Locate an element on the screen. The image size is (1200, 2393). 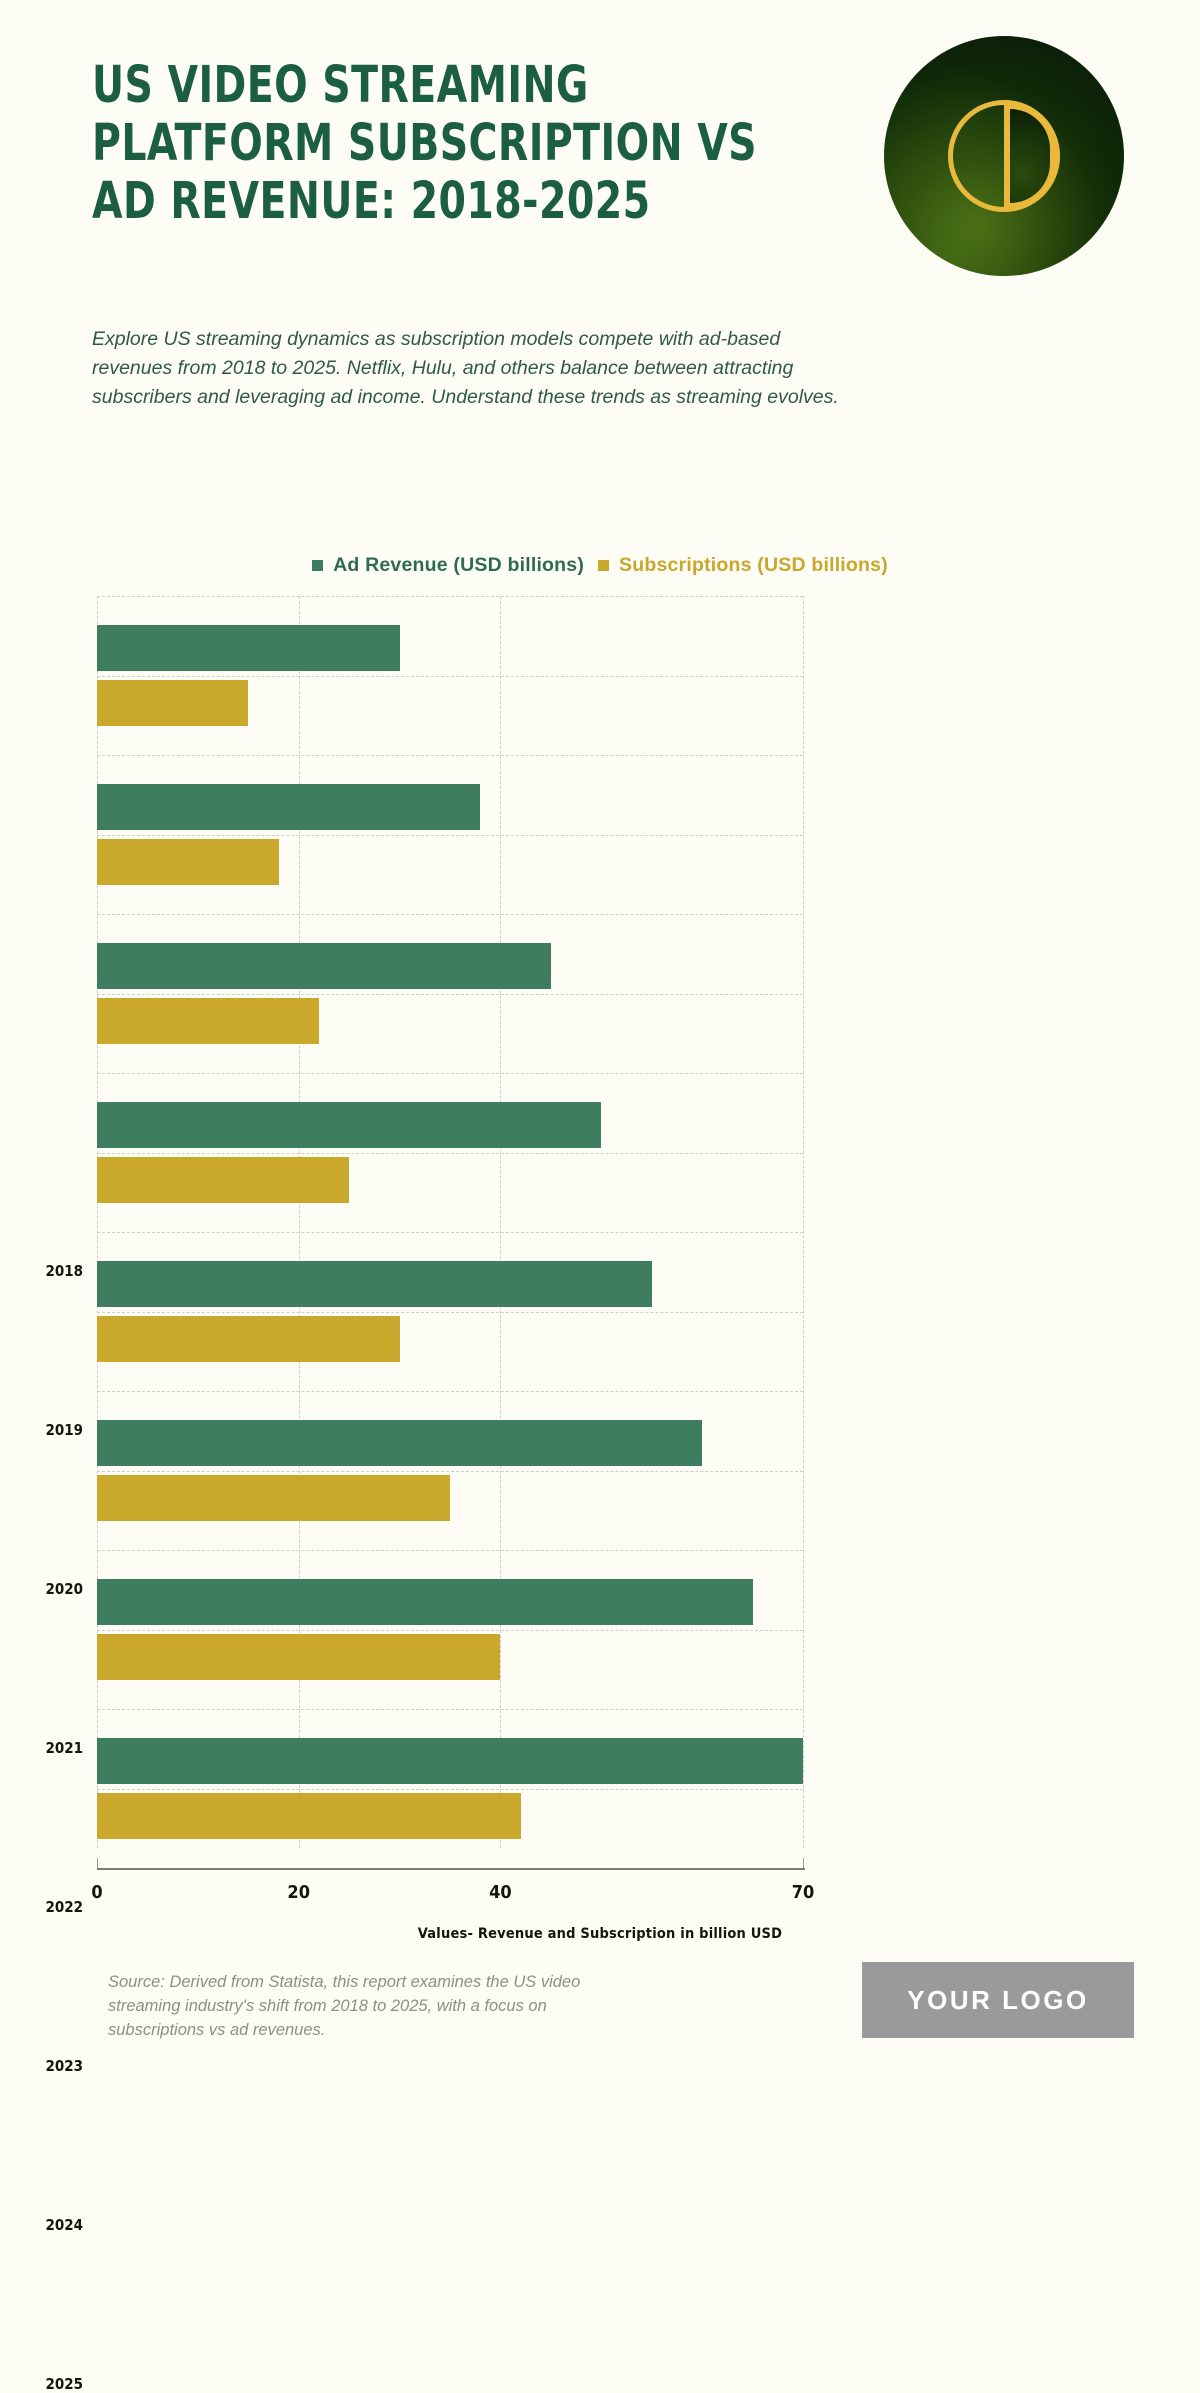
y-axis-label: 2018 is located at coordinates (64, 1270).